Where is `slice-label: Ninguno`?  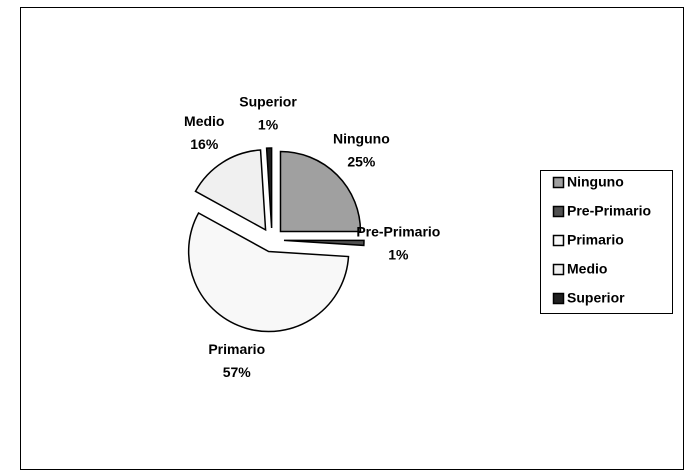 slice-label: Ninguno is located at coordinates (361, 138).